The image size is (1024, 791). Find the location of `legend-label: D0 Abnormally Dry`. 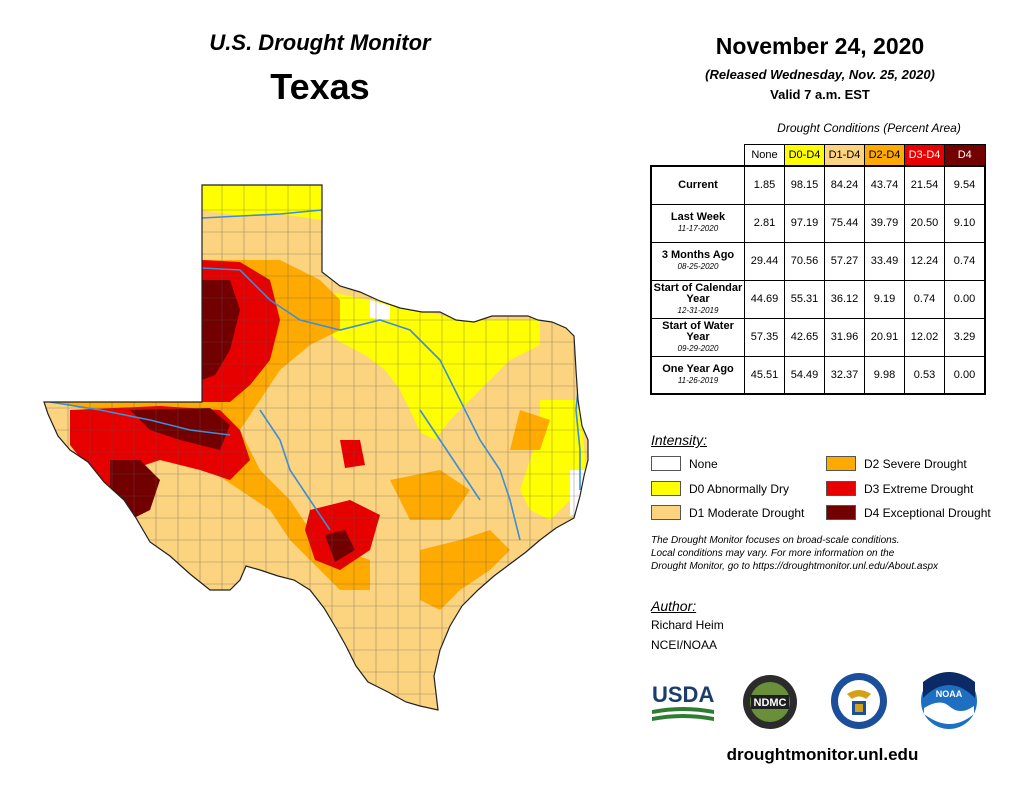

legend-label: D0 Abnormally Dry is located at coordinates (739, 488).